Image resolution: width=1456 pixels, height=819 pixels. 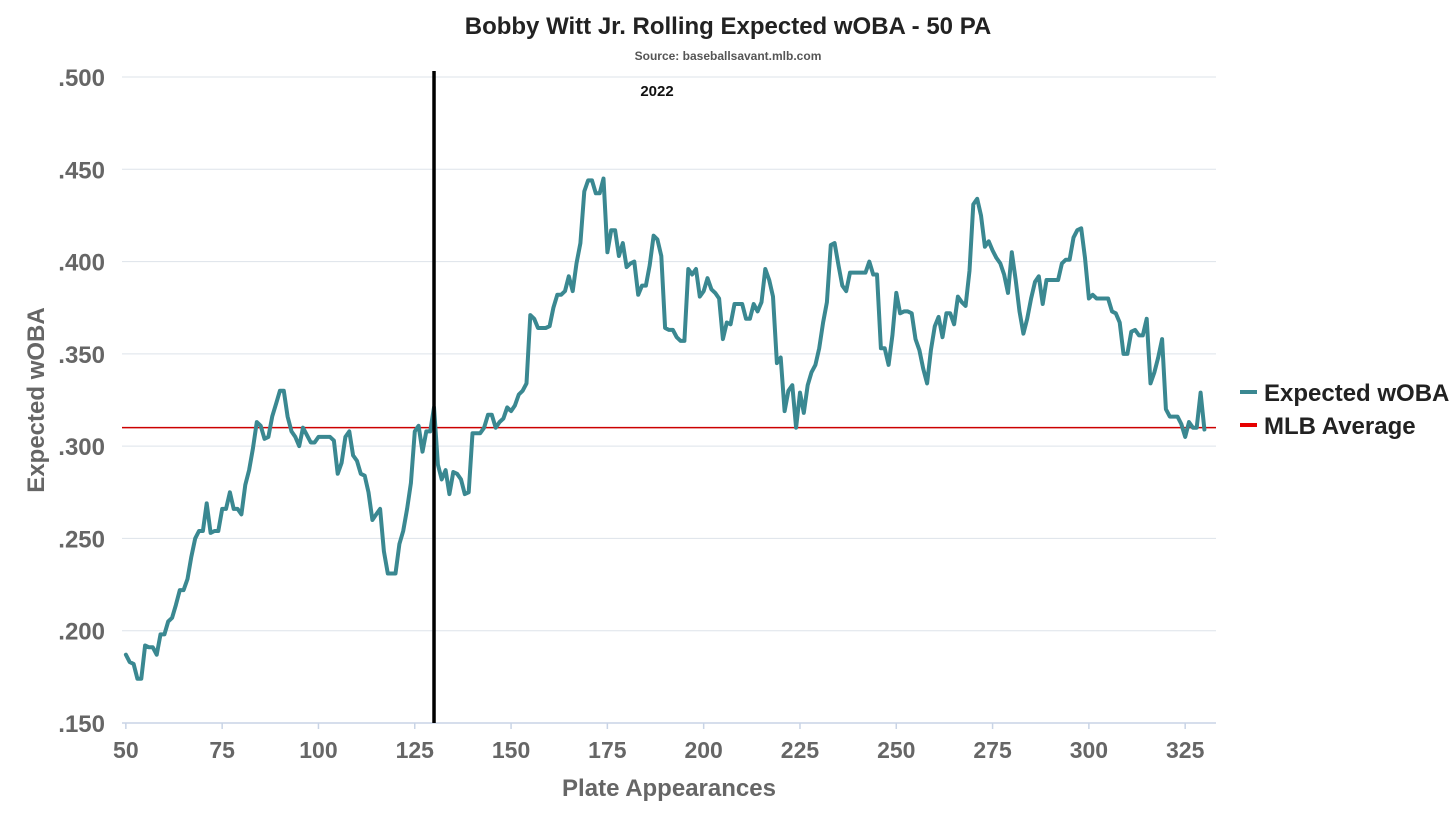 I want to click on legend-label-mlb-average: MLB Average, so click(x=1340, y=426).